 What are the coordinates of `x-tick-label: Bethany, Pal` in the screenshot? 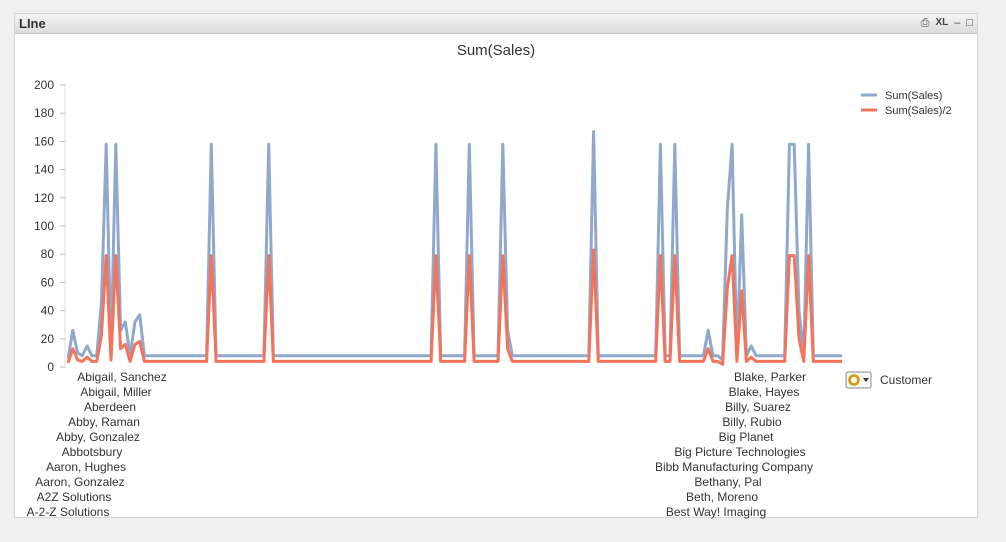 It's located at (727, 482).